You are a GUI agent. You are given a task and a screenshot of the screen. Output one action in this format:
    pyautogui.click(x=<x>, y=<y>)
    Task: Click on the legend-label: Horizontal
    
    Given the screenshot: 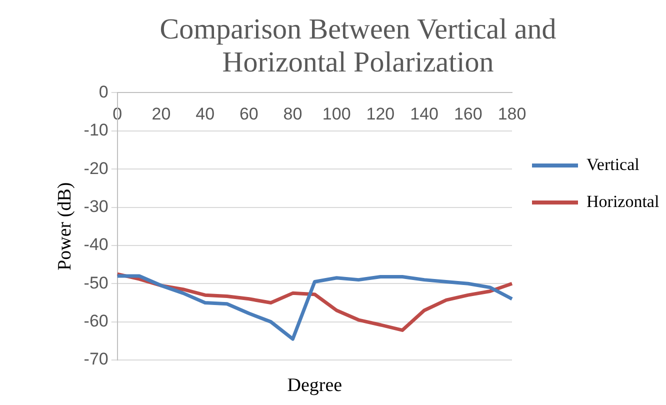 What is the action you would take?
    pyautogui.click(x=623, y=201)
    